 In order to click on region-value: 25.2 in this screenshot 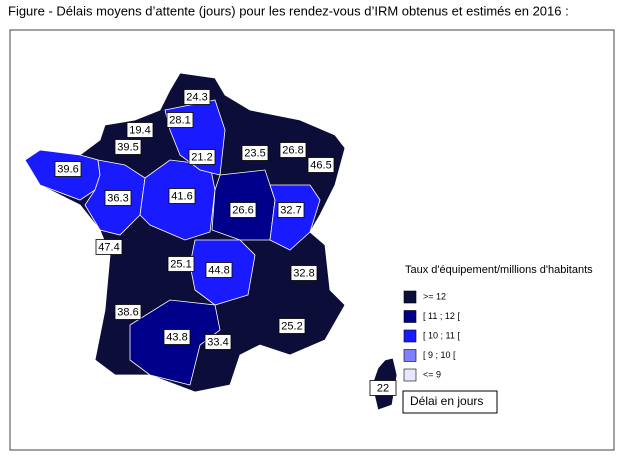, I will do `click(291, 326)`.